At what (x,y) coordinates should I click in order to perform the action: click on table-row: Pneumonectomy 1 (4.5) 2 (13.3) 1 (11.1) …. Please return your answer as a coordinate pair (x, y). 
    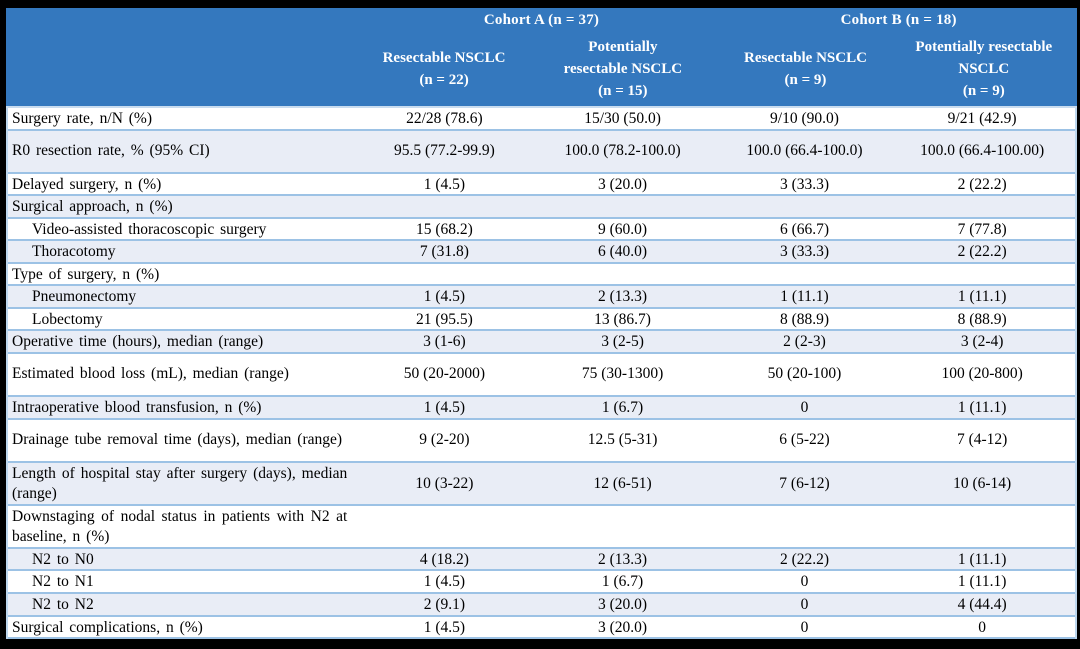
    Looking at the image, I should click on (541, 297).